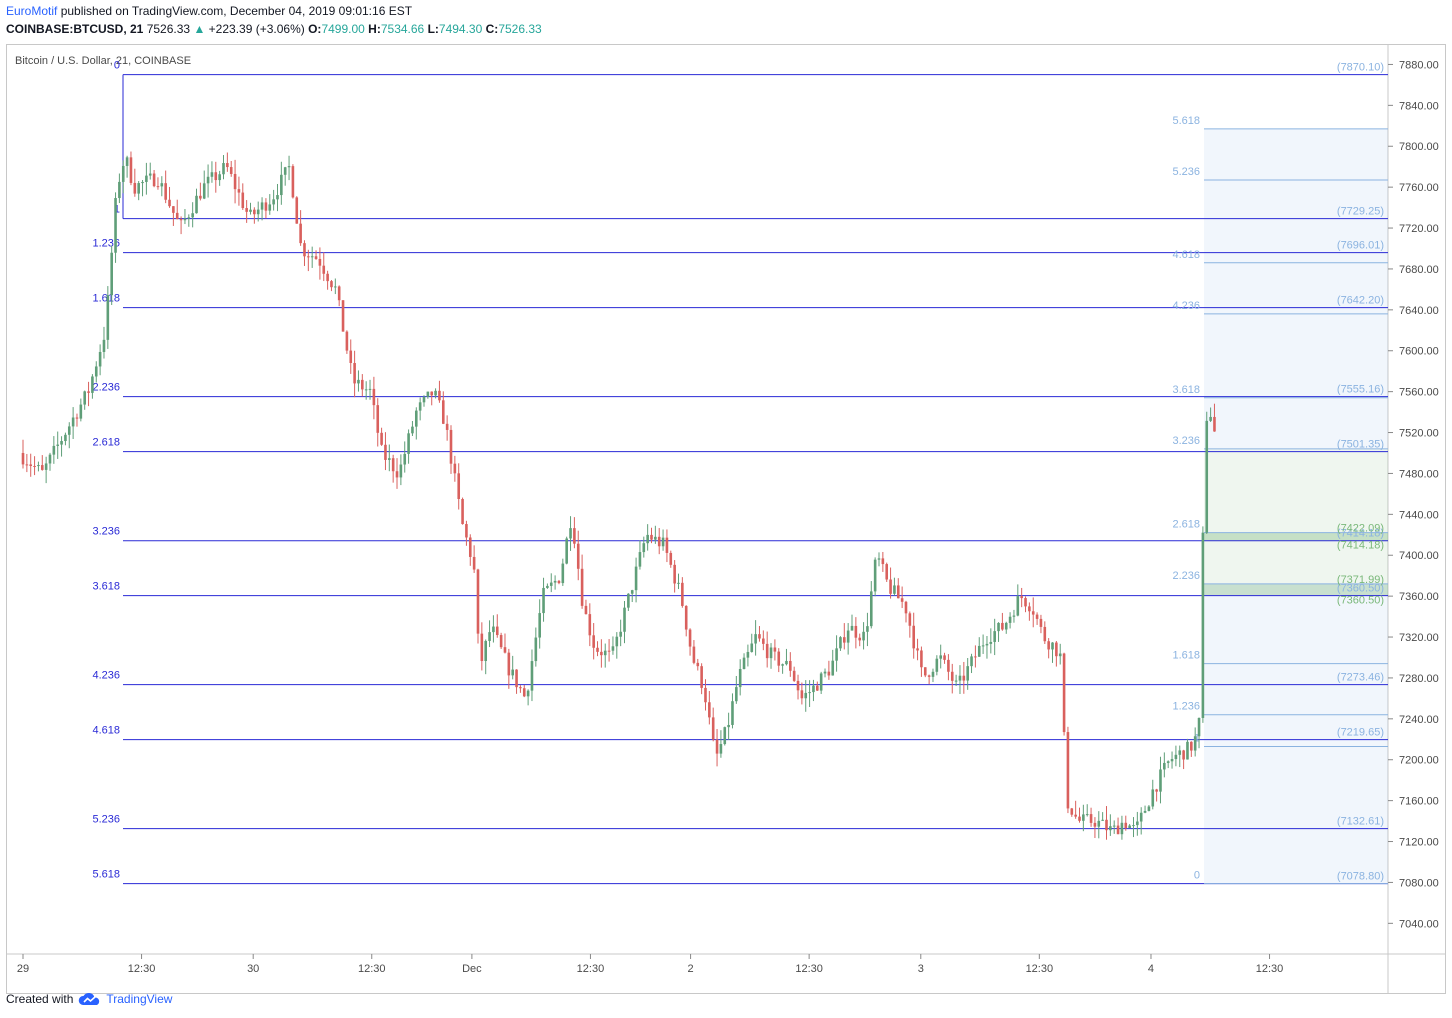 This screenshot has width=1452, height=1018. What do you see at coordinates (374, 29) in the screenshot?
I see `high-label: H:` at bounding box center [374, 29].